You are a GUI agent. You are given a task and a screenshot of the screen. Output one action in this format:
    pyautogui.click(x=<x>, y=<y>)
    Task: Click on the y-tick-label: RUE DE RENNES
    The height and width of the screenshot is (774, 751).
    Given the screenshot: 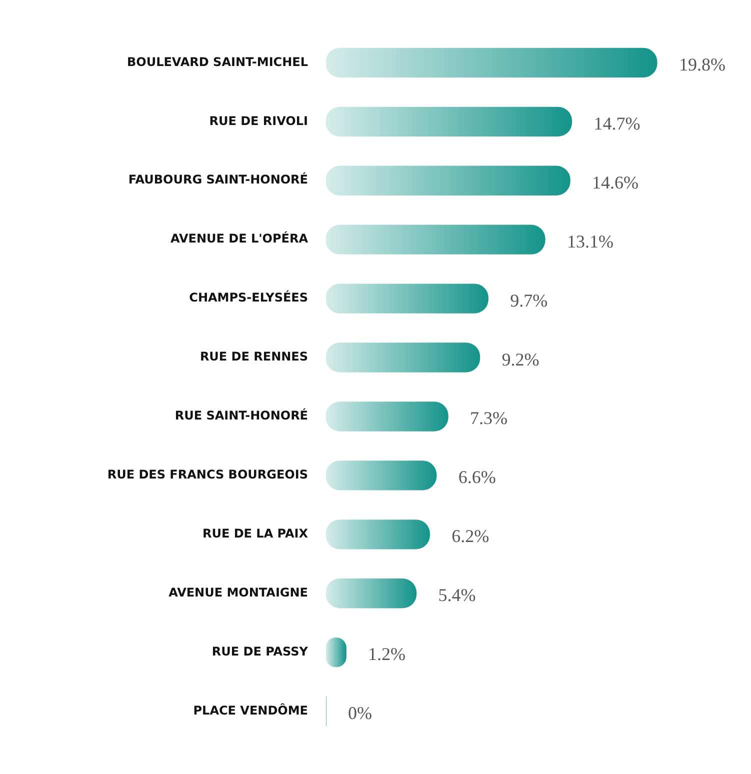 What is the action you would take?
    pyautogui.click(x=254, y=357)
    